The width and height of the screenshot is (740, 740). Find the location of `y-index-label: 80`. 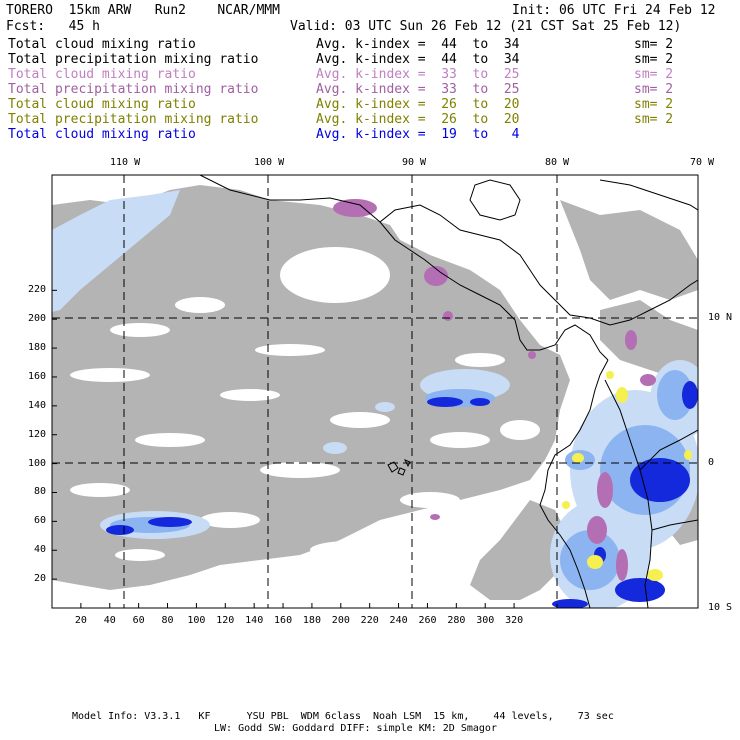

y-index-label: 80 is located at coordinates (40, 492).